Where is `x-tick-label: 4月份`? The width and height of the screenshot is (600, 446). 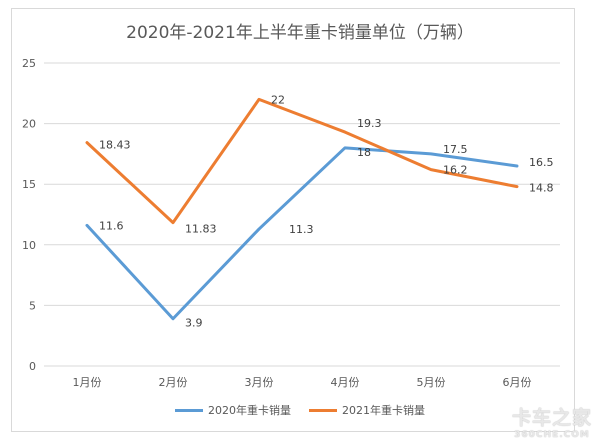
x-tick-label: 4月份 is located at coordinates (345, 382).